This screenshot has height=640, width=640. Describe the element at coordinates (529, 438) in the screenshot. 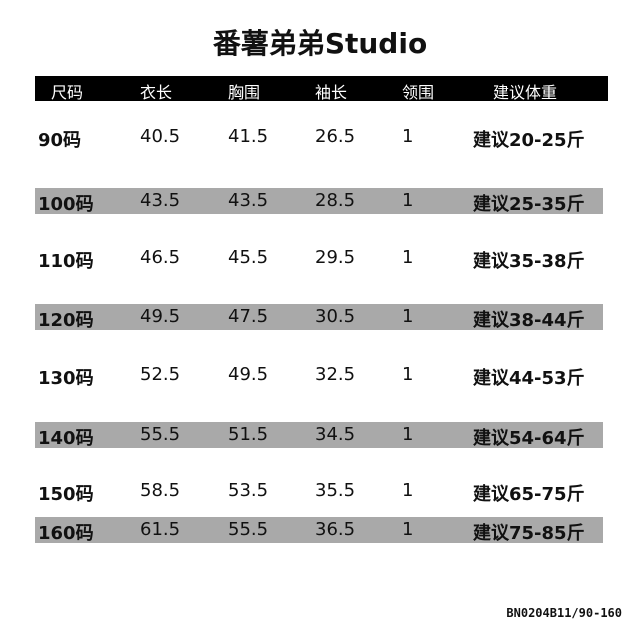

I see `cell-weight: 建议54-64斤` at that location.